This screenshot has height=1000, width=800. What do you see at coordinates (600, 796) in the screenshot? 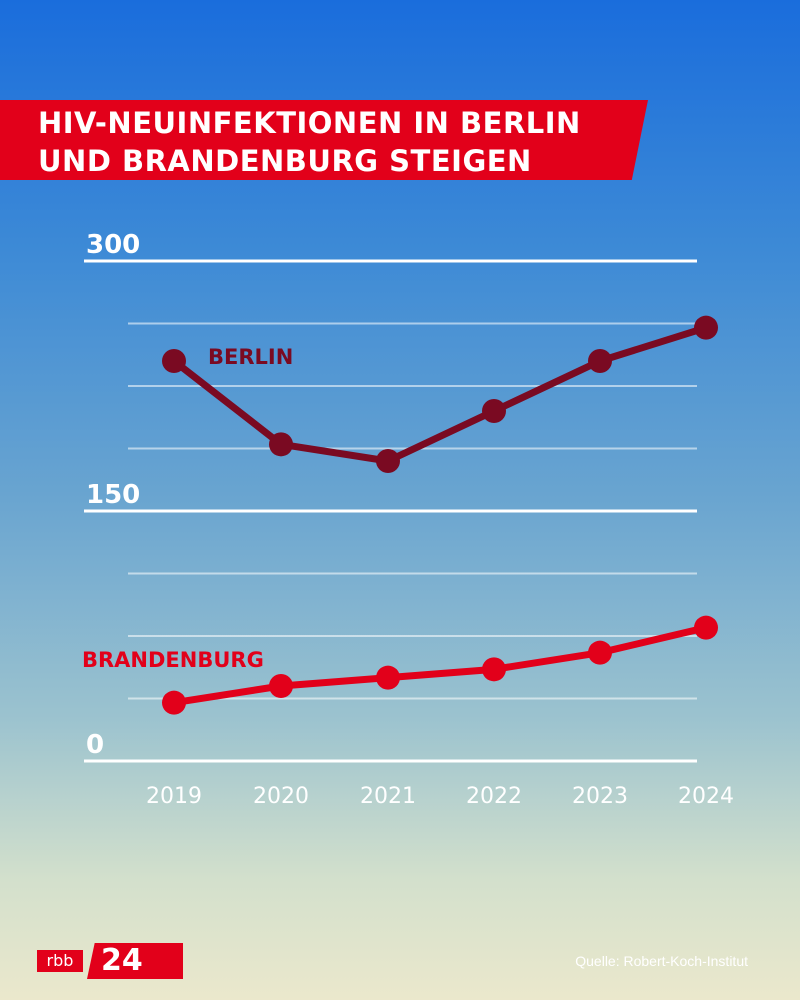
I see `x-tick-label: 2023` at bounding box center [600, 796].